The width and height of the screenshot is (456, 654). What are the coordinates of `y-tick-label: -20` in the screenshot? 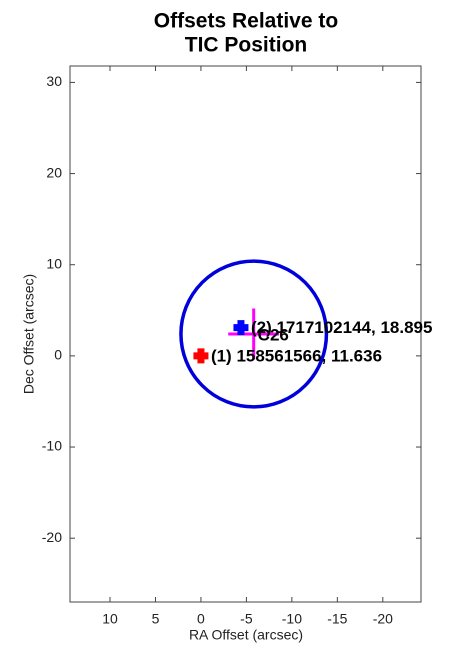 It's located at (52, 537).